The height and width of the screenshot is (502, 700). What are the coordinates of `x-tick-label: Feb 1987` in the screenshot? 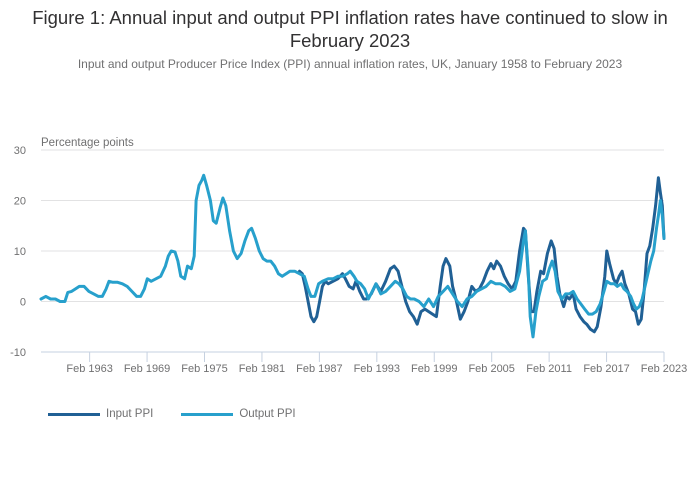 It's located at (319, 369).